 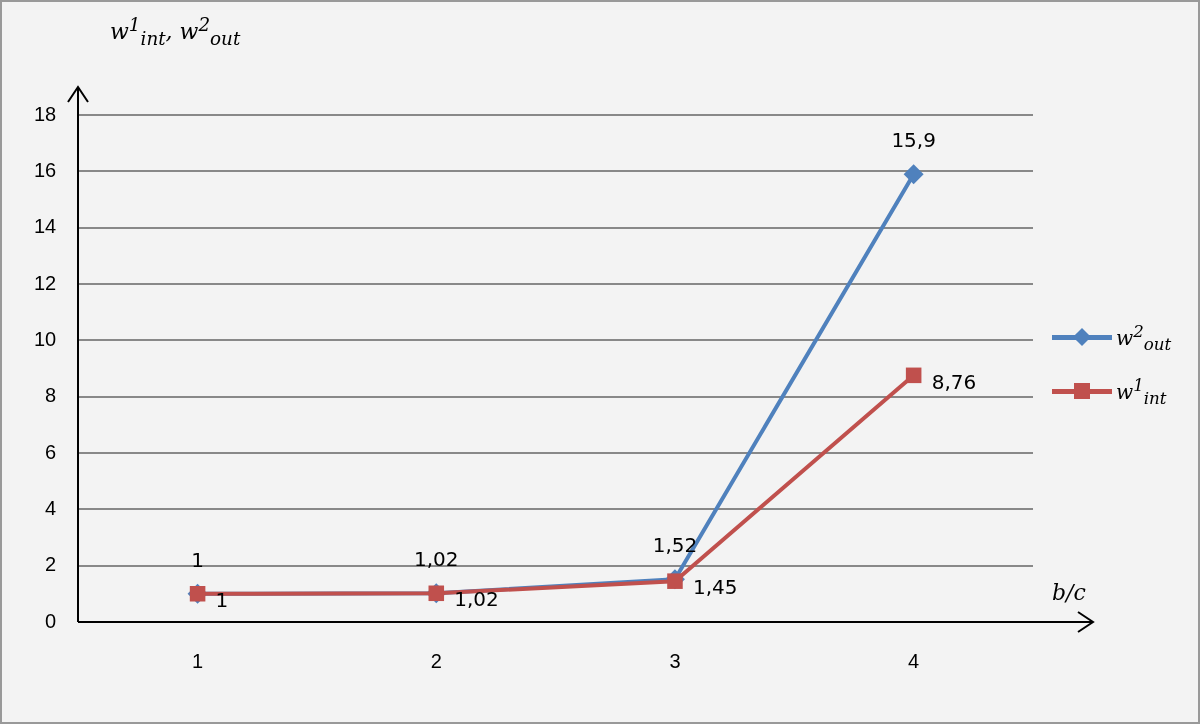 What do you see at coordinates (51, 507) in the screenshot?
I see `y-tick-label: 4` at bounding box center [51, 507].